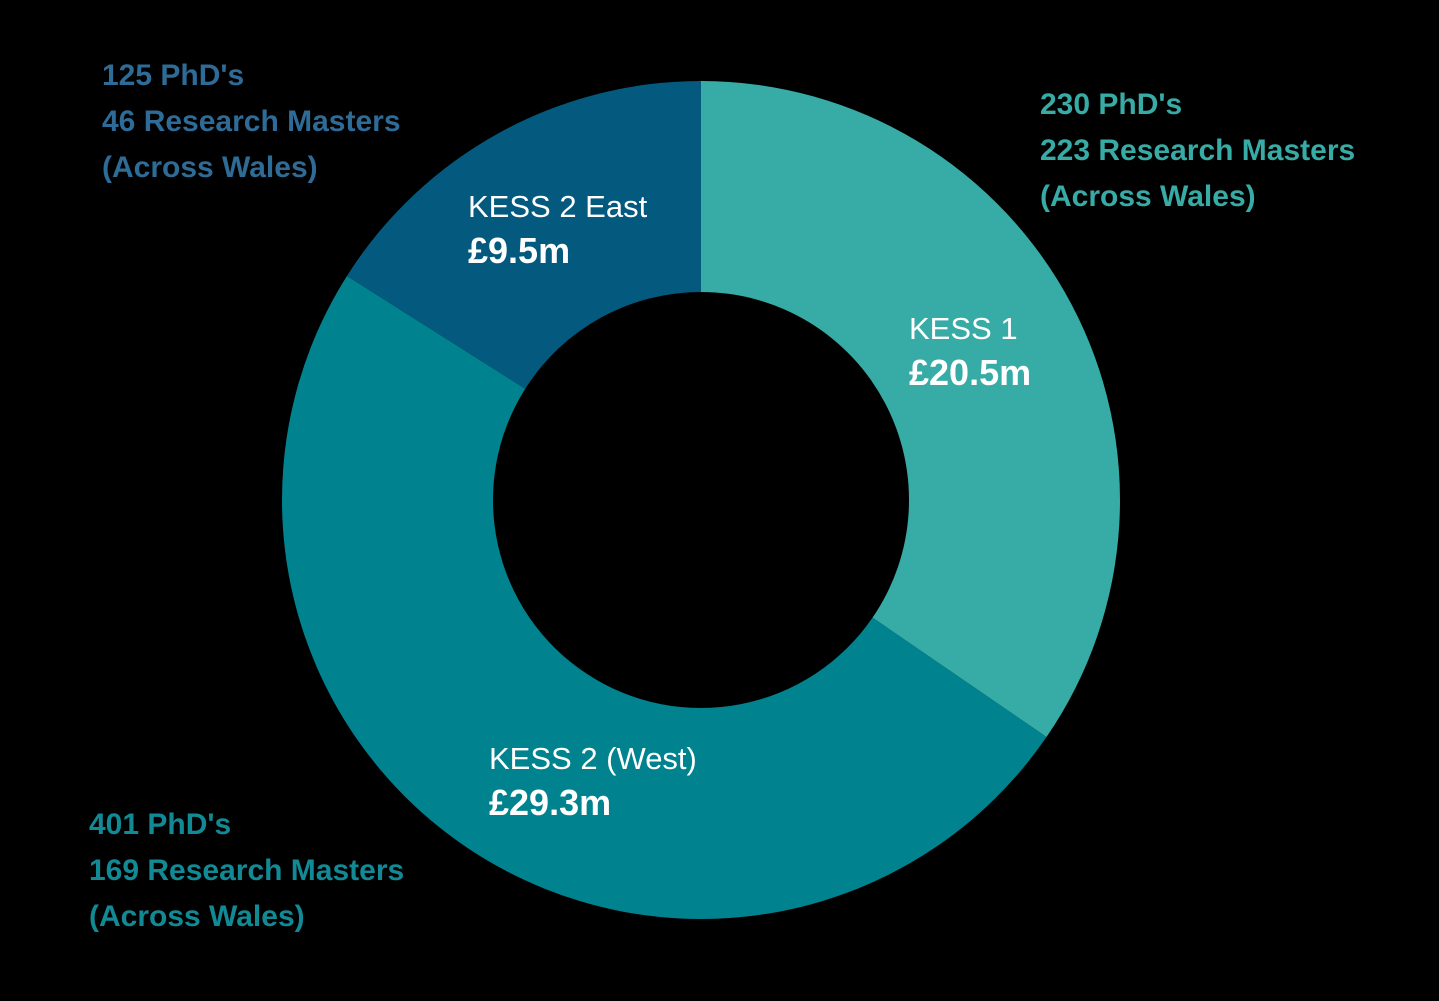 The height and width of the screenshot is (1001, 1439). I want to click on annotation-kess1-masters: 223 Research Masters, so click(1198, 150).